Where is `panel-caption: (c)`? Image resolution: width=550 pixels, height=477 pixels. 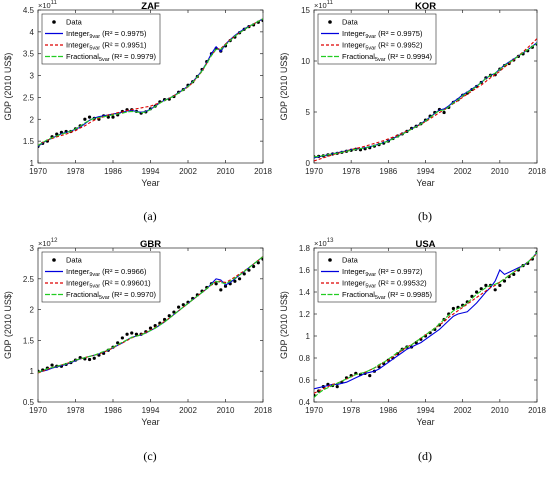
panel-caption: (c) is located at coordinates (149, 456).